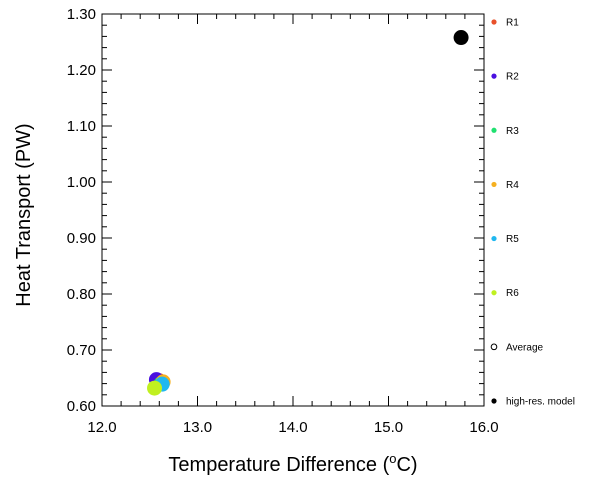 This screenshot has height=488, width=590. Describe the element at coordinates (81, 350) in the screenshot. I see `y-tick-label: 0.70` at that location.